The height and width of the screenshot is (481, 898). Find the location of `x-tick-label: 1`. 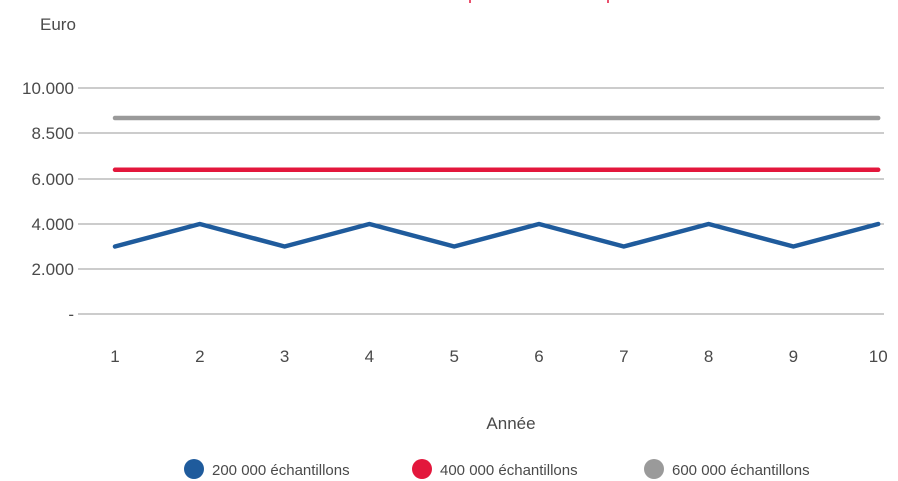

x-tick-label: 1 is located at coordinates (114, 356).